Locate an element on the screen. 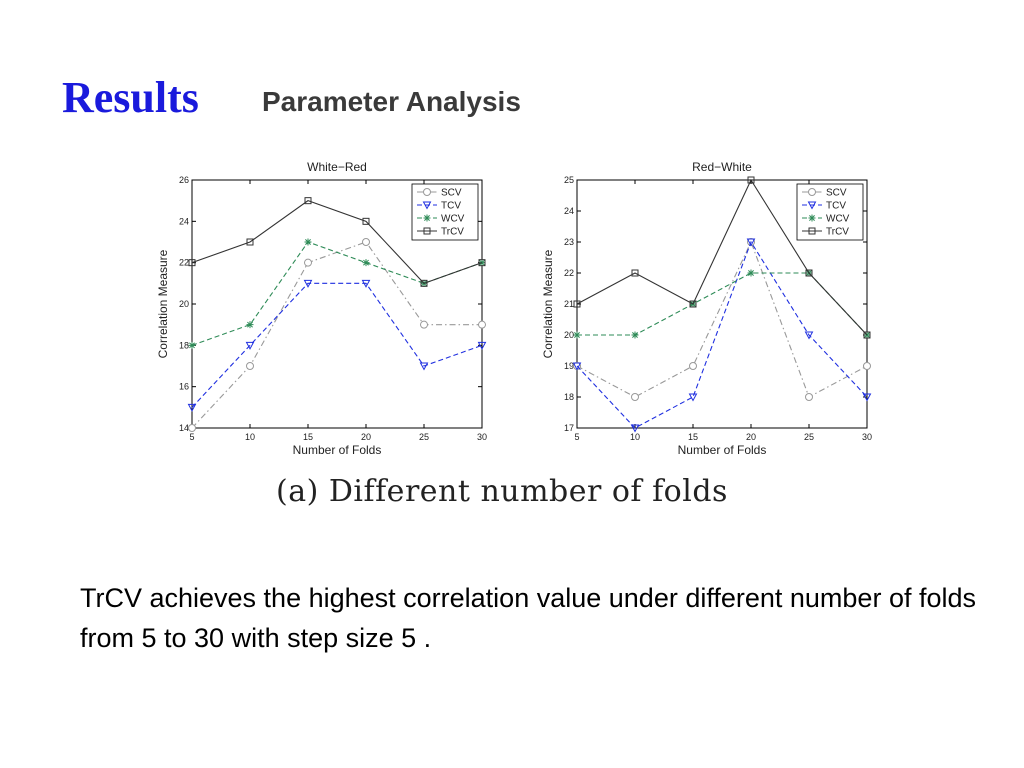 The width and height of the screenshot is (1024, 768). y-tick-label: 17 is located at coordinates (569, 428).